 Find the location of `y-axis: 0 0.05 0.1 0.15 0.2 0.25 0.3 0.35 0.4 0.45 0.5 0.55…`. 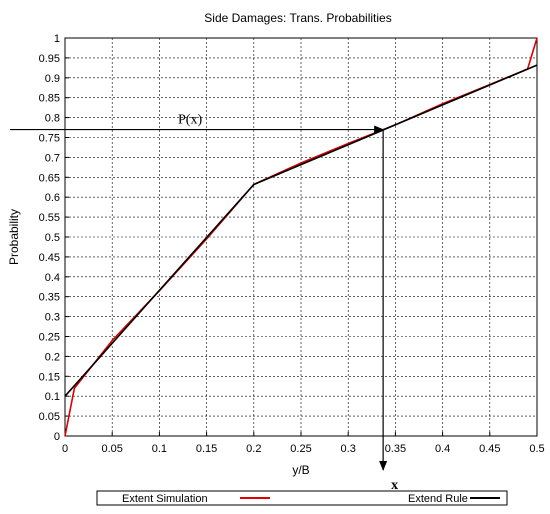

y-axis: 0 0.05 0.1 0.15 0.2 0.25 0.3 0.35 0.4 0.45 0.5 0.55… is located at coordinates (54, 238).